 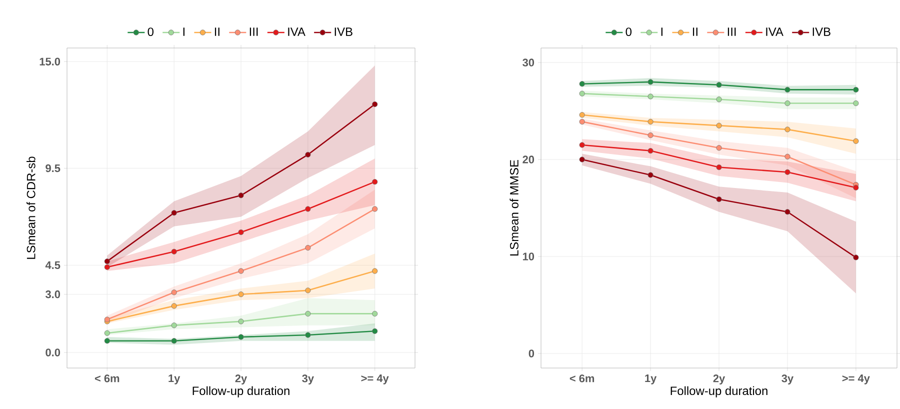 I want to click on y-tick-label: 20, so click(x=528, y=160).